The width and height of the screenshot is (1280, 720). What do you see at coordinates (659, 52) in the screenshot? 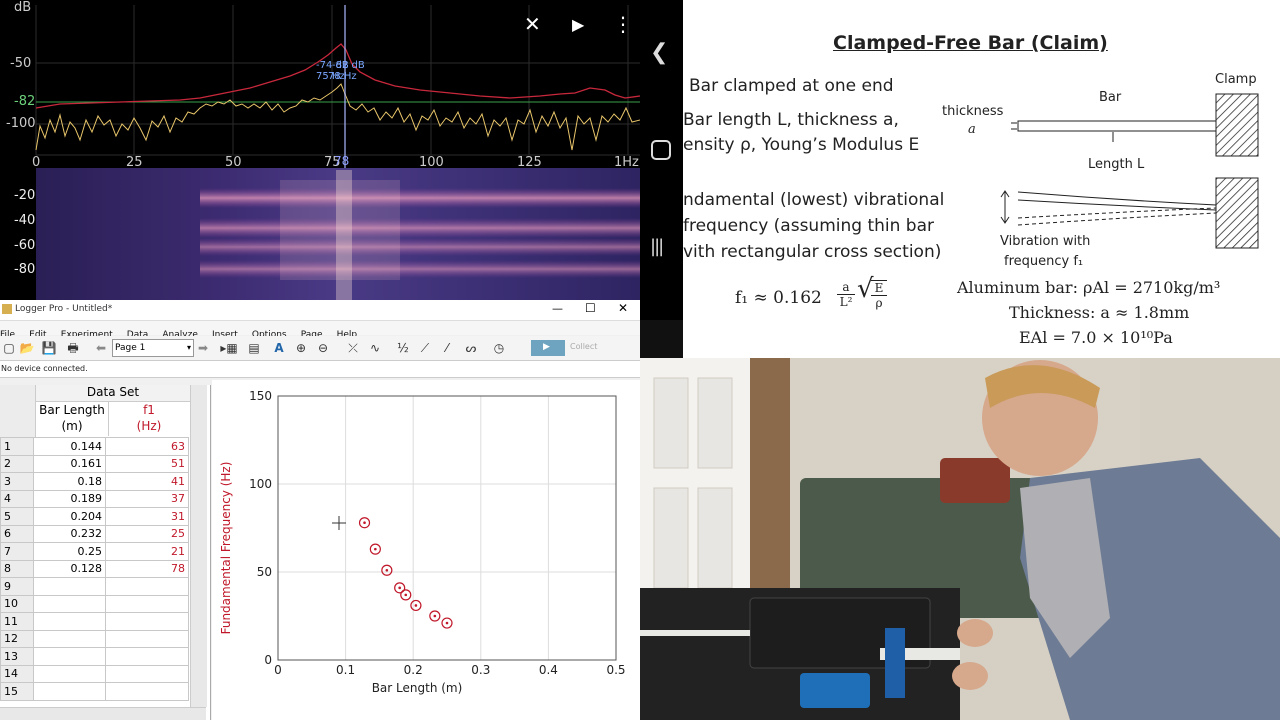
I see `back-chevron-icon: ❮` at bounding box center [659, 52].